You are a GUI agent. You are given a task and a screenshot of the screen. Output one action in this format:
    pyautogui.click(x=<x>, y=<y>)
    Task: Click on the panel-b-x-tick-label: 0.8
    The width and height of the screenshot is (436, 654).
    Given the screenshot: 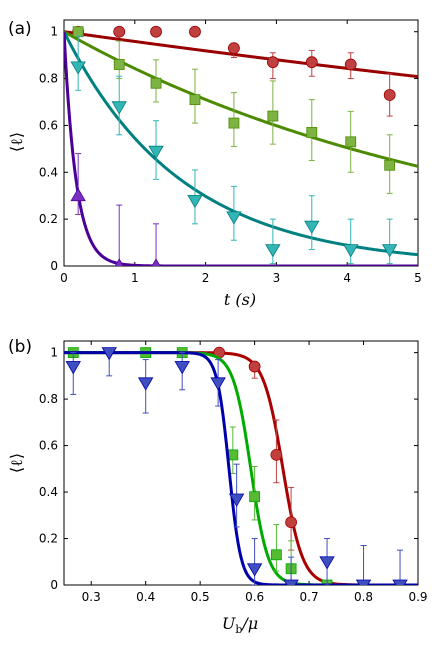 What is the action you would take?
    pyautogui.click(x=363, y=597)
    